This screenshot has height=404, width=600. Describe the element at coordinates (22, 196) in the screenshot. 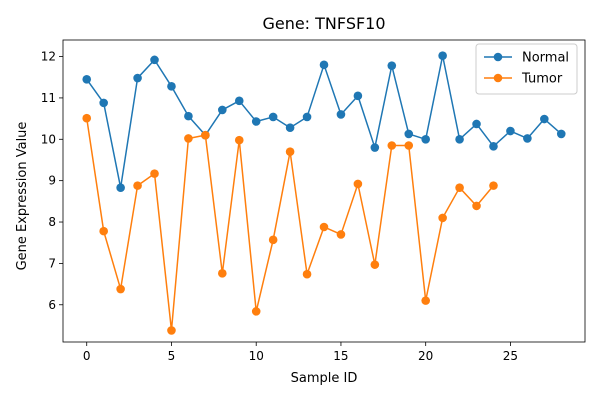

I see `y-axis-label: Gene Expression Value` at that location.